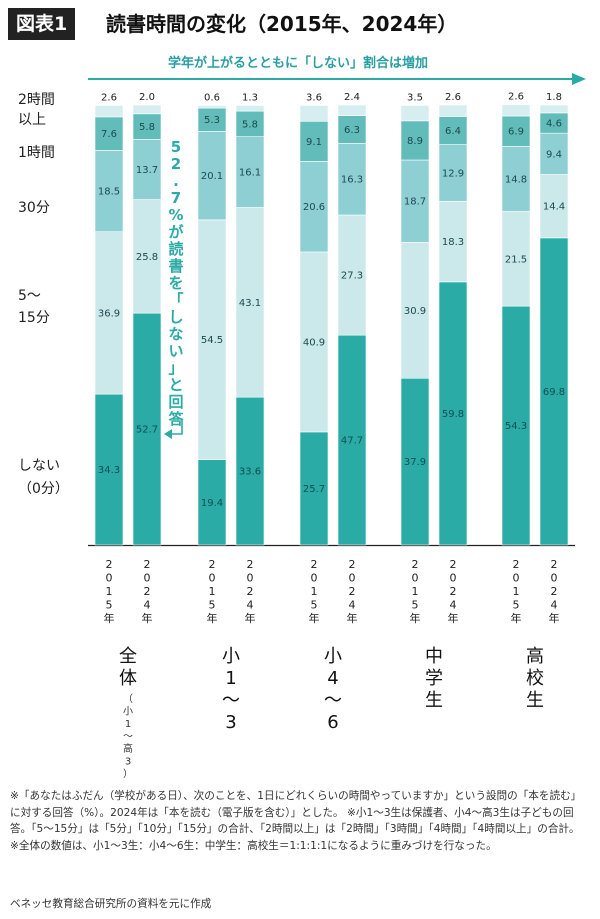 This screenshot has height=919, width=600. I want to click on data-label: 12.9, so click(453, 173).